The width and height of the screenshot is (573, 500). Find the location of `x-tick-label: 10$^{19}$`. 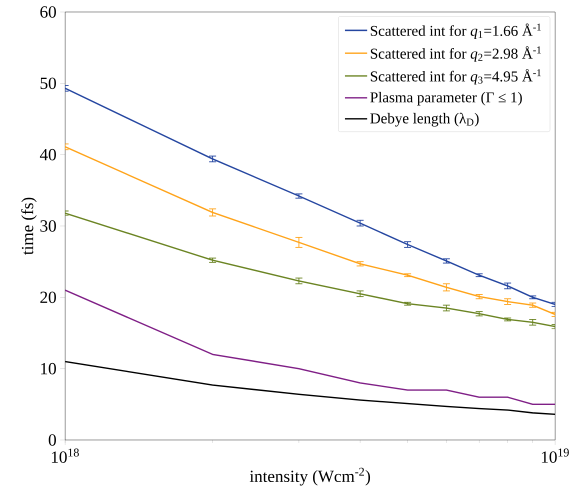

x-tick-label: 10$^{19}$ is located at coordinates (555, 455).